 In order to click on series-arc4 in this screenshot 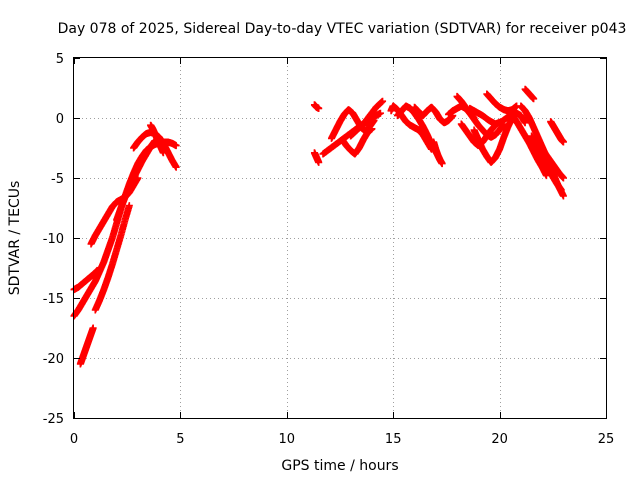, I will do `click(112, 258)`.